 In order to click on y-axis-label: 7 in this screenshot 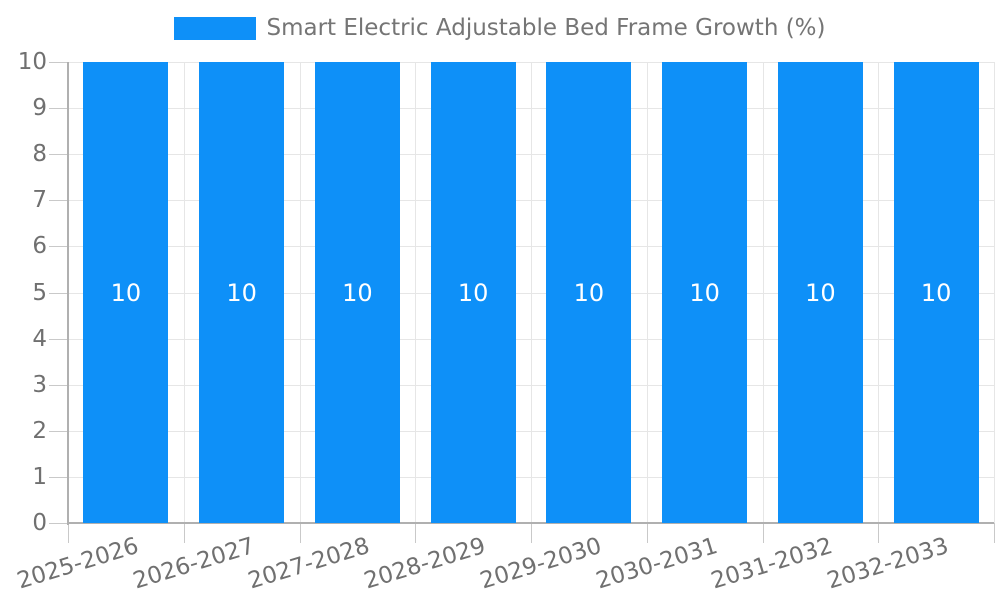, I will do `click(39, 200)`.